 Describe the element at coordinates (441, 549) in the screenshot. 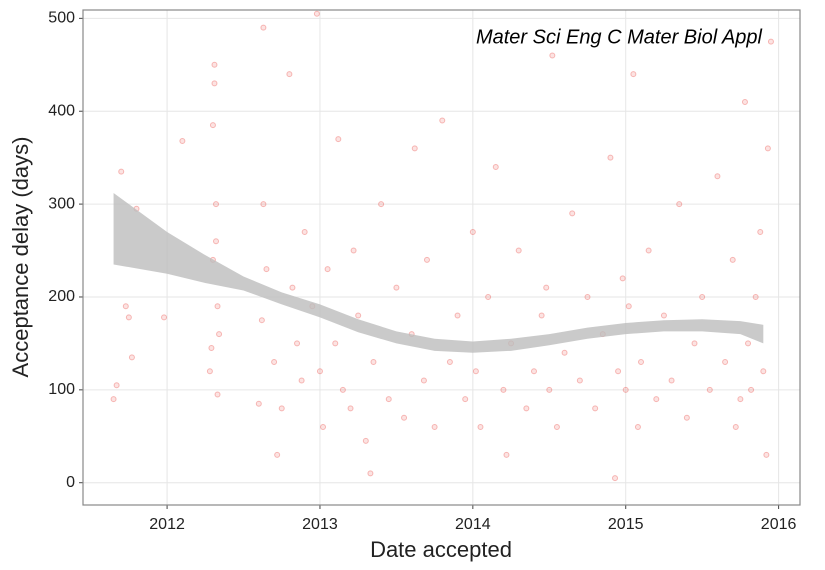

I see `x-axis-title: Date accepted` at that location.